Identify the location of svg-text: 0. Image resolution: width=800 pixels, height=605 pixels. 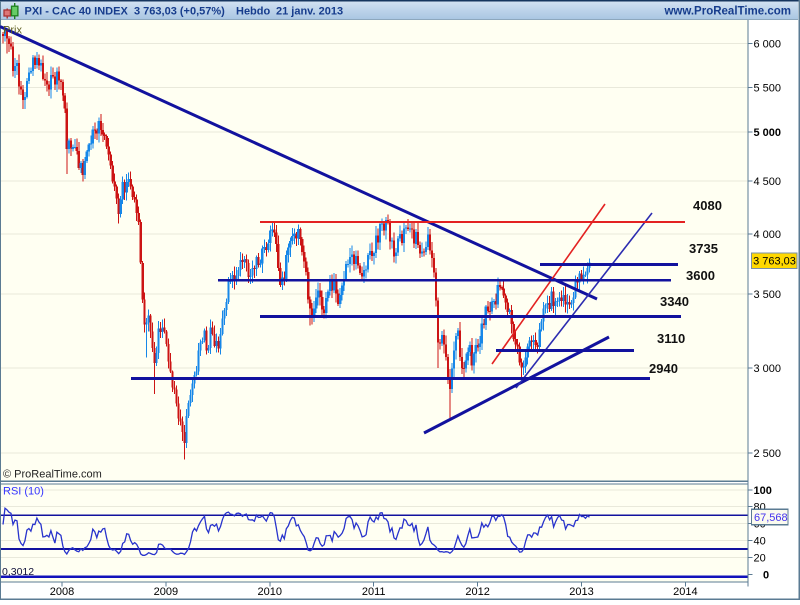
(766, 575).